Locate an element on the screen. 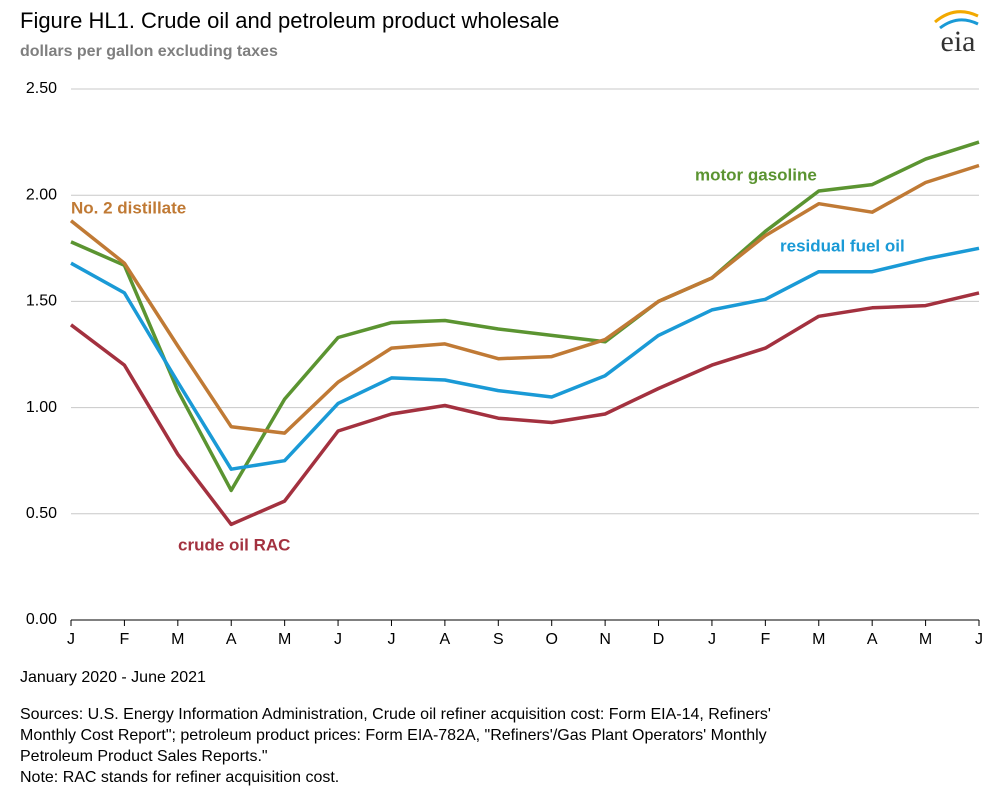 This screenshot has height=790, width=1005. x-tick-label: N is located at coordinates (605, 639).